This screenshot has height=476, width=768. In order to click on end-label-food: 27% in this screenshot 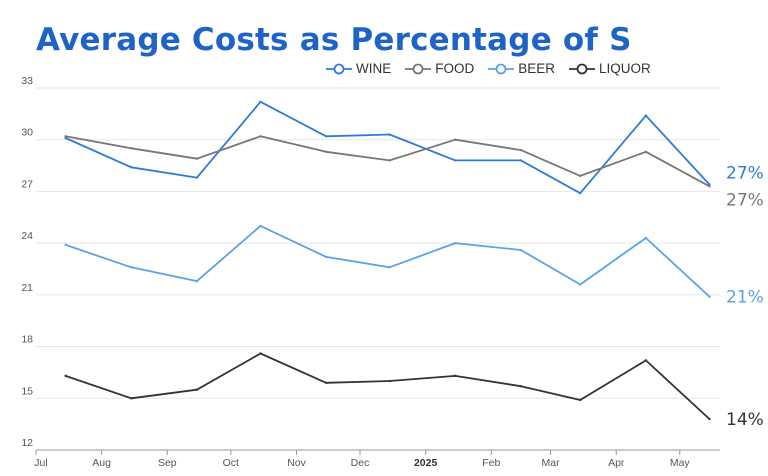, I will do `click(745, 200)`.